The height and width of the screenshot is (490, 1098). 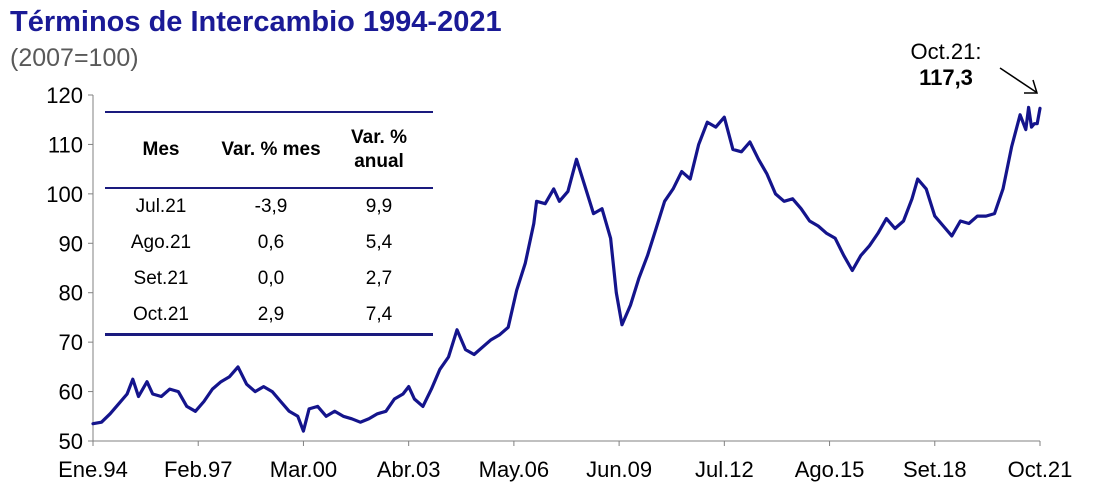 What do you see at coordinates (379, 242) in the screenshot?
I see `table-cell: 5,4` at bounding box center [379, 242].